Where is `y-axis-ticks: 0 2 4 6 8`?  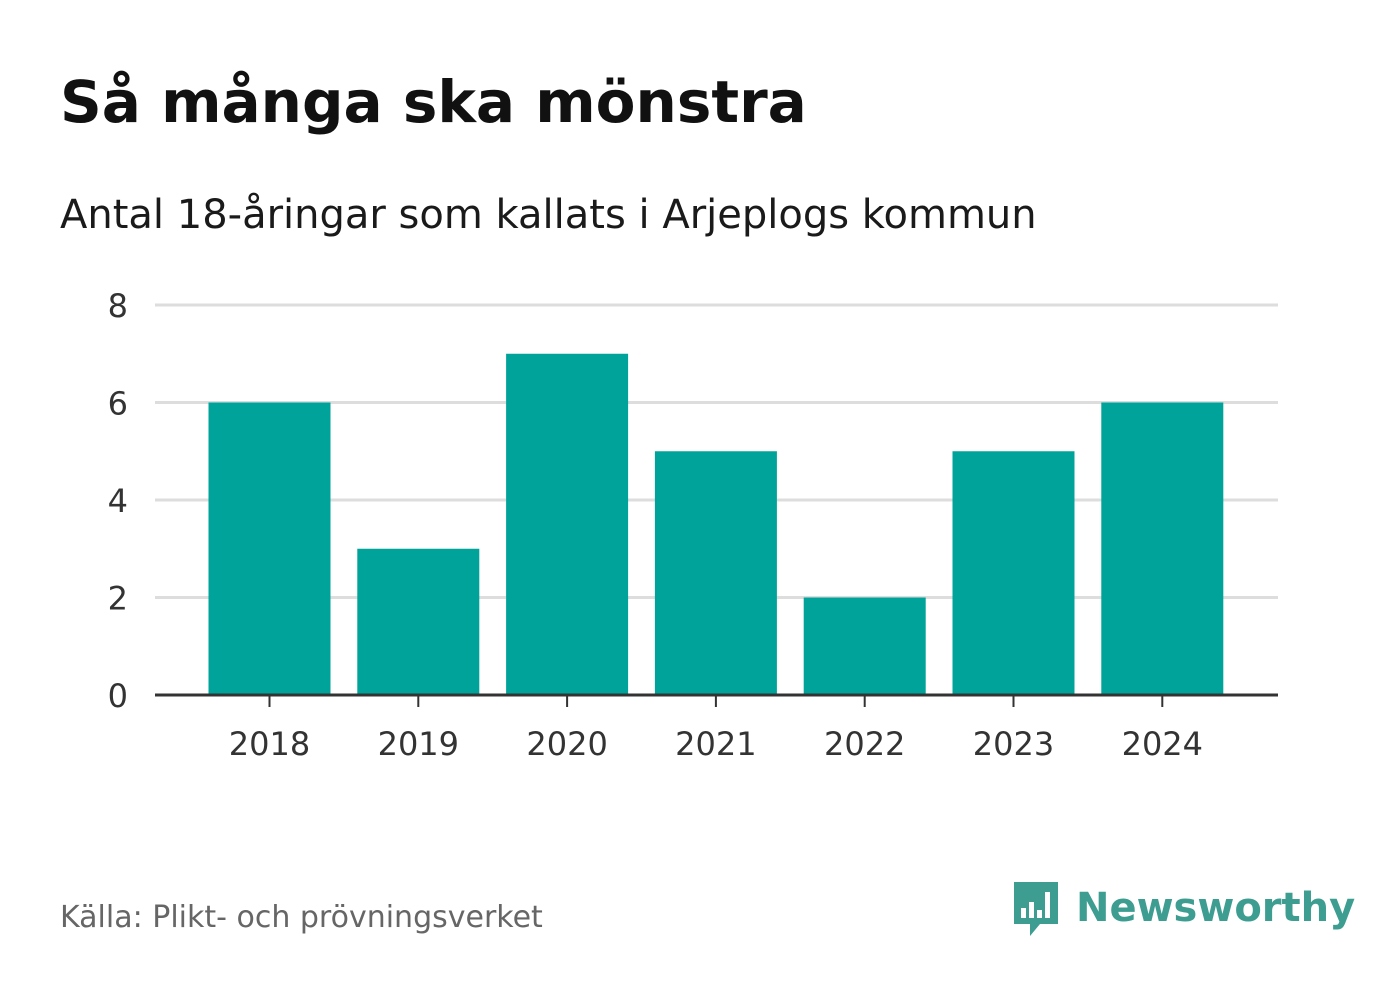 y-axis-ticks: 0 2 4 6 8 is located at coordinates (118, 501).